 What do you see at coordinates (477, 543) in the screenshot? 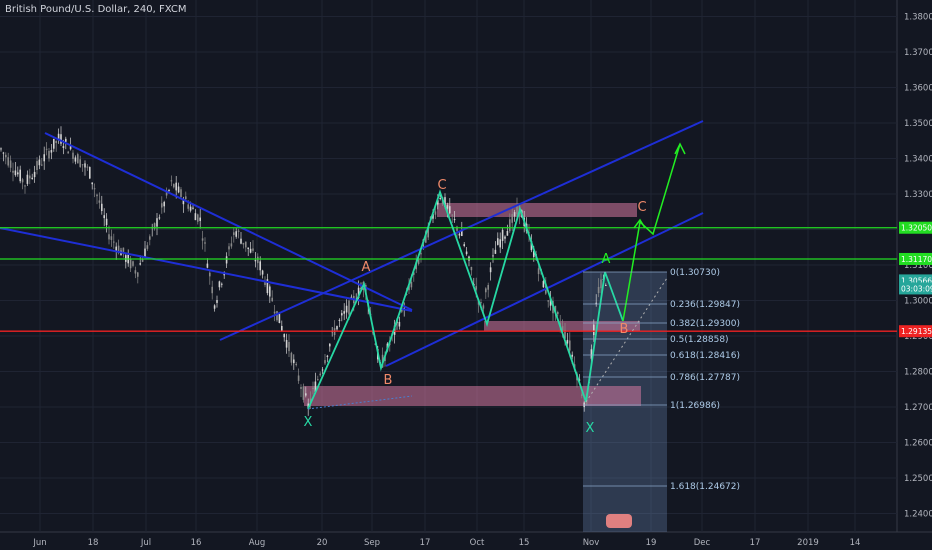
I see `x-tick-label: Oct` at bounding box center [477, 543].